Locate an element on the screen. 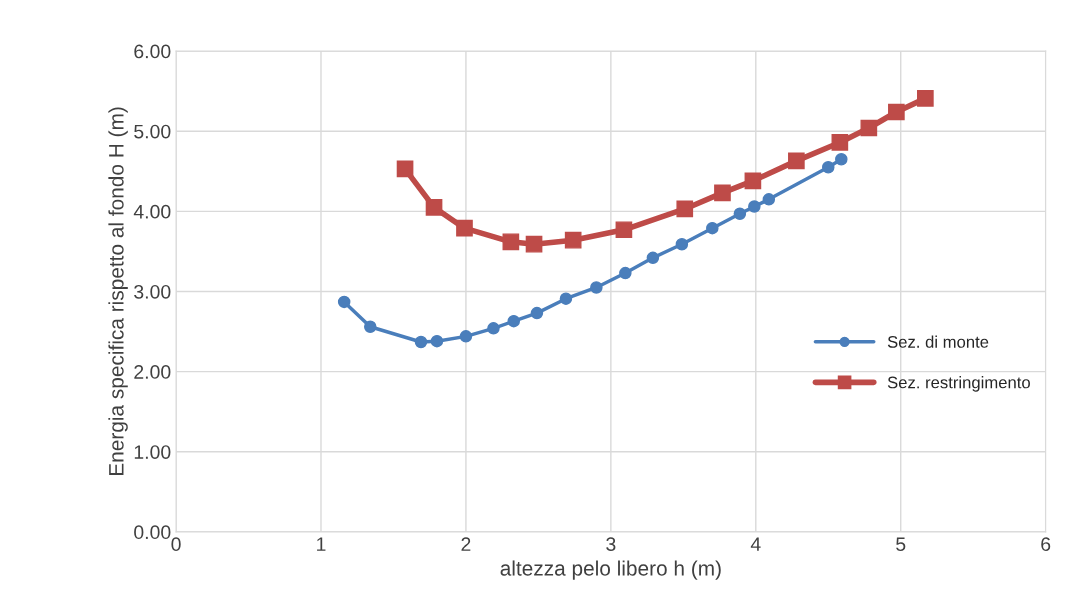  legend-label: Sez. restringimento is located at coordinates (958, 384).